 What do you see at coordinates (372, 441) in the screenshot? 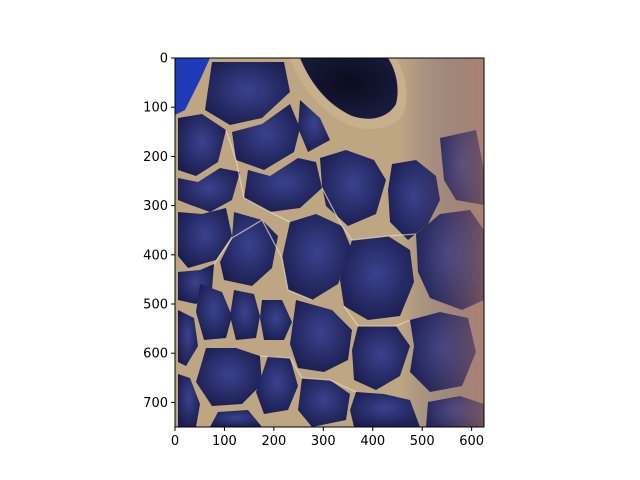
I see `x-tick-label: 400` at bounding box center [372, 441].